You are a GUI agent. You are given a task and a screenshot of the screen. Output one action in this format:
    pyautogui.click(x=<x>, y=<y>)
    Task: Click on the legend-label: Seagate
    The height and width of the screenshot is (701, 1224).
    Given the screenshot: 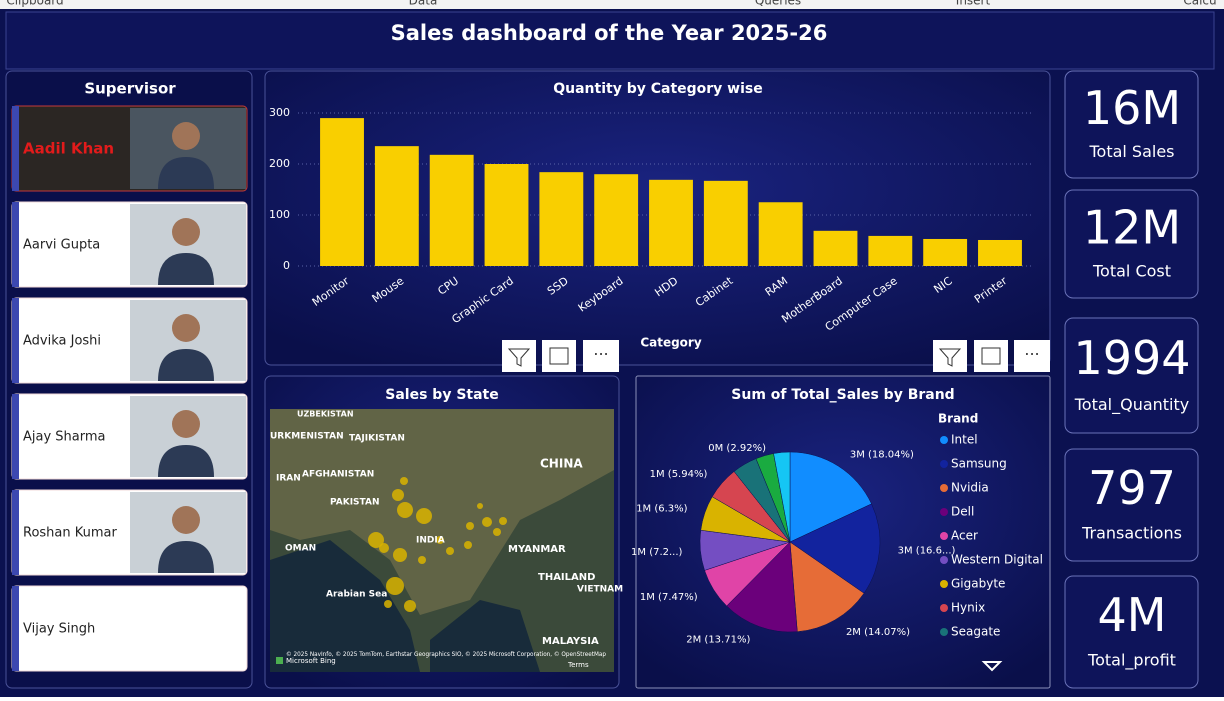 What is the action you would take?
    pyautogui.click(x=975, y=632)
    